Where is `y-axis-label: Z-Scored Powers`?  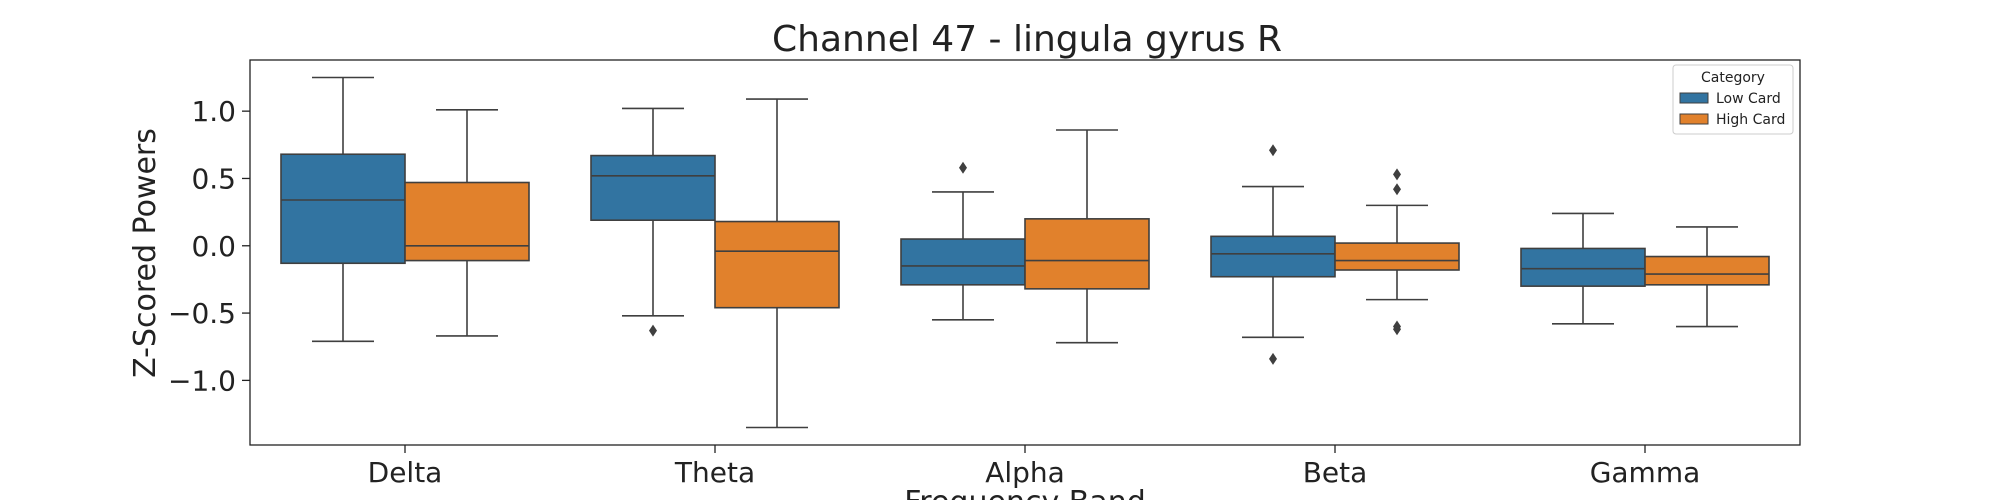 y-axis-label: Z-Scored Powers is located at coordinates (145, 253).